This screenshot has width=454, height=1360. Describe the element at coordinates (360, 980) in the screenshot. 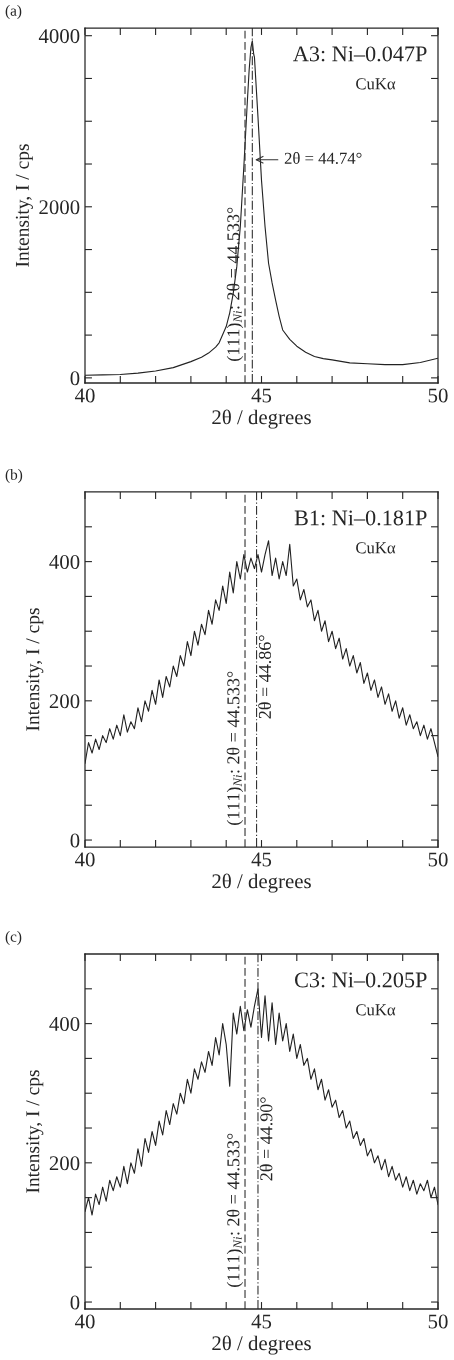

I see `text: C3: Ni–0.205P` at that location.